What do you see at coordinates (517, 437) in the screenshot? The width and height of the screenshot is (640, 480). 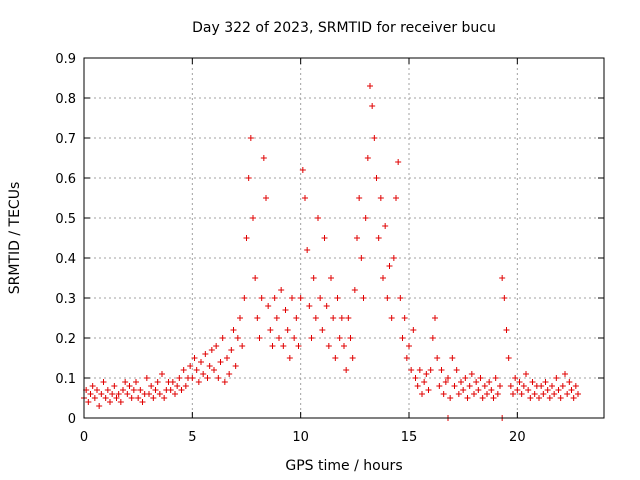 I see `x-tick-label: 20` at bounding box center [517, 437].